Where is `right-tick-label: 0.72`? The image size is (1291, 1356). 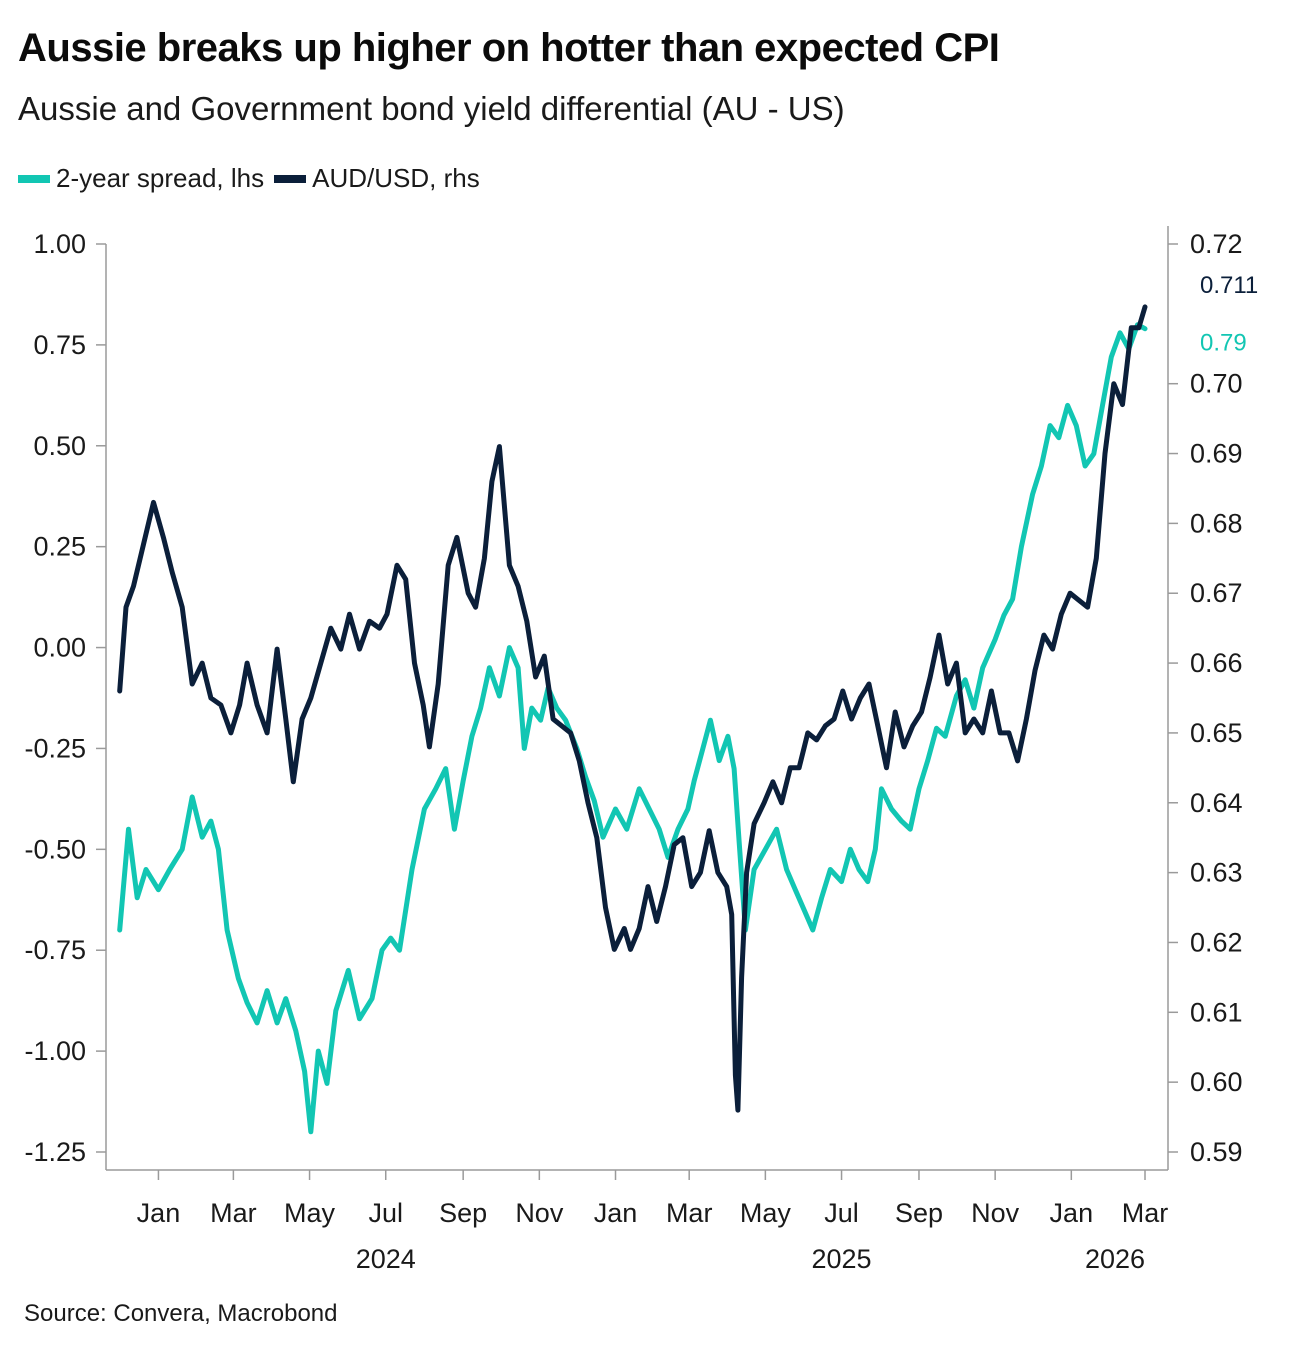
right-tick-label: 0.72 is located at coordinates (1216, 244).